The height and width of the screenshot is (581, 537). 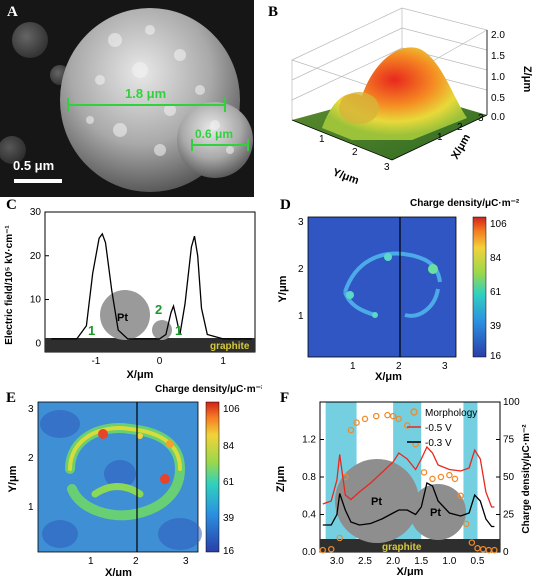 I want to click on e-ylabel: Y/μm, so click(x=13, y=478).